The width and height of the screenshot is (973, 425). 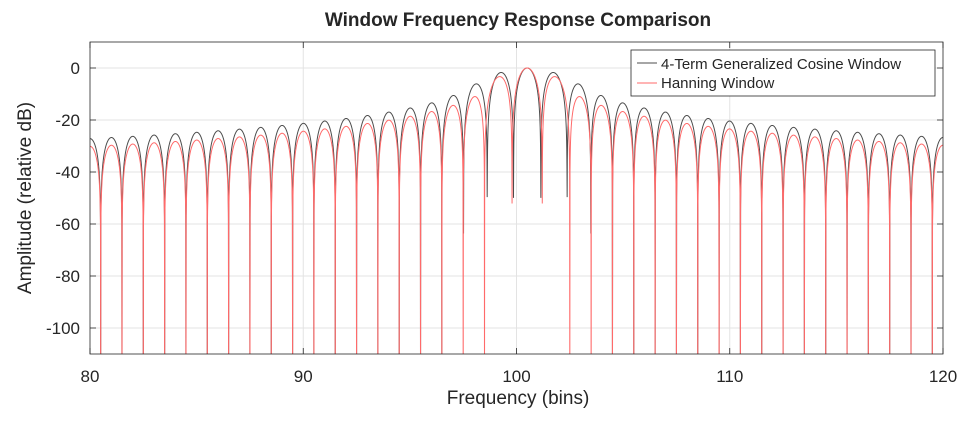 I want to click on y-axis-label: Amplitude (relative dB), so click(x=25, y=198).